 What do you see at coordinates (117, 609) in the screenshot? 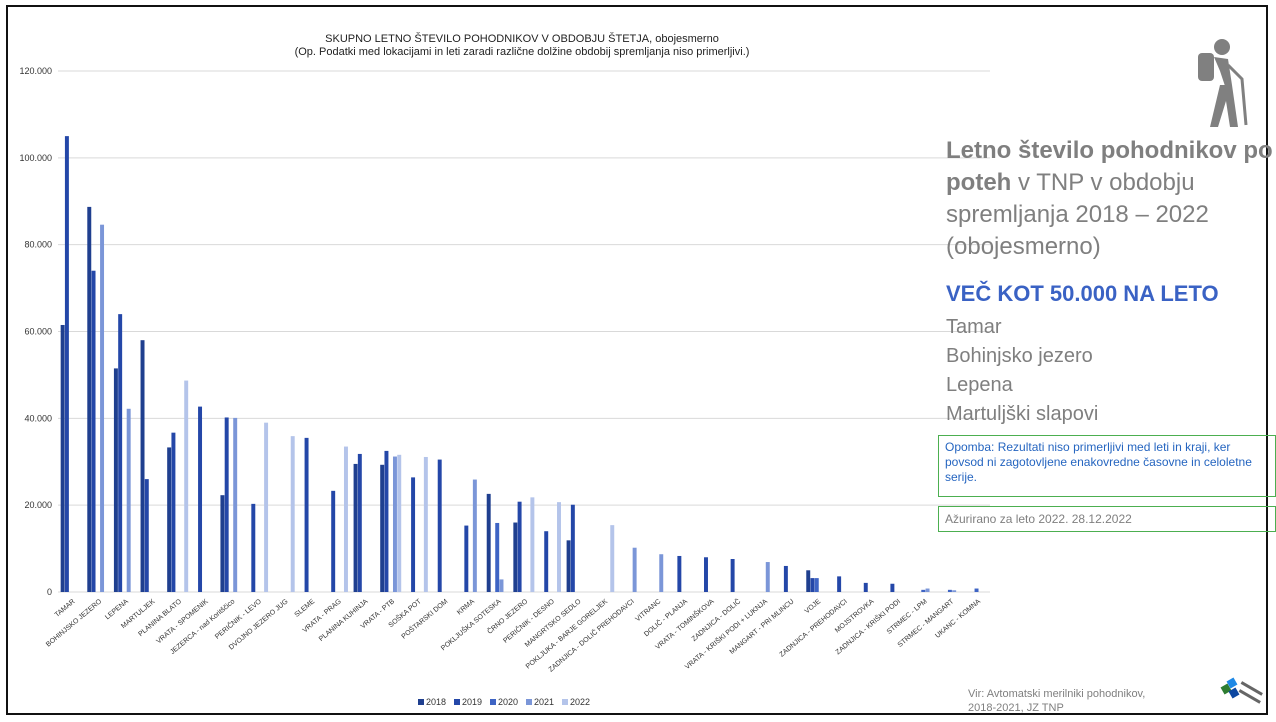
I see `x-tick-label: LEPENA` at bounding box center [117, 609].